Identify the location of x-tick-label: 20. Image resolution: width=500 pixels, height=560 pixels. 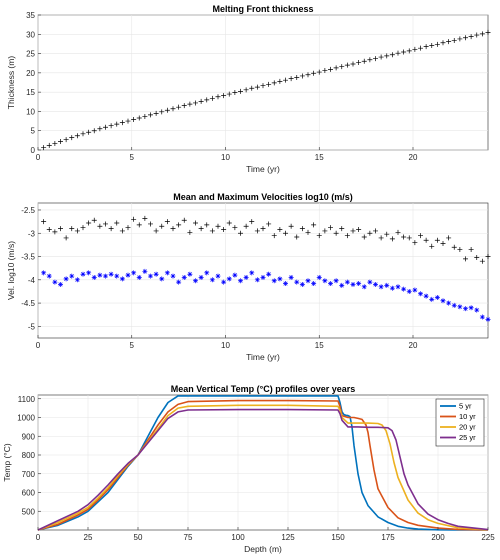
(413, 157).